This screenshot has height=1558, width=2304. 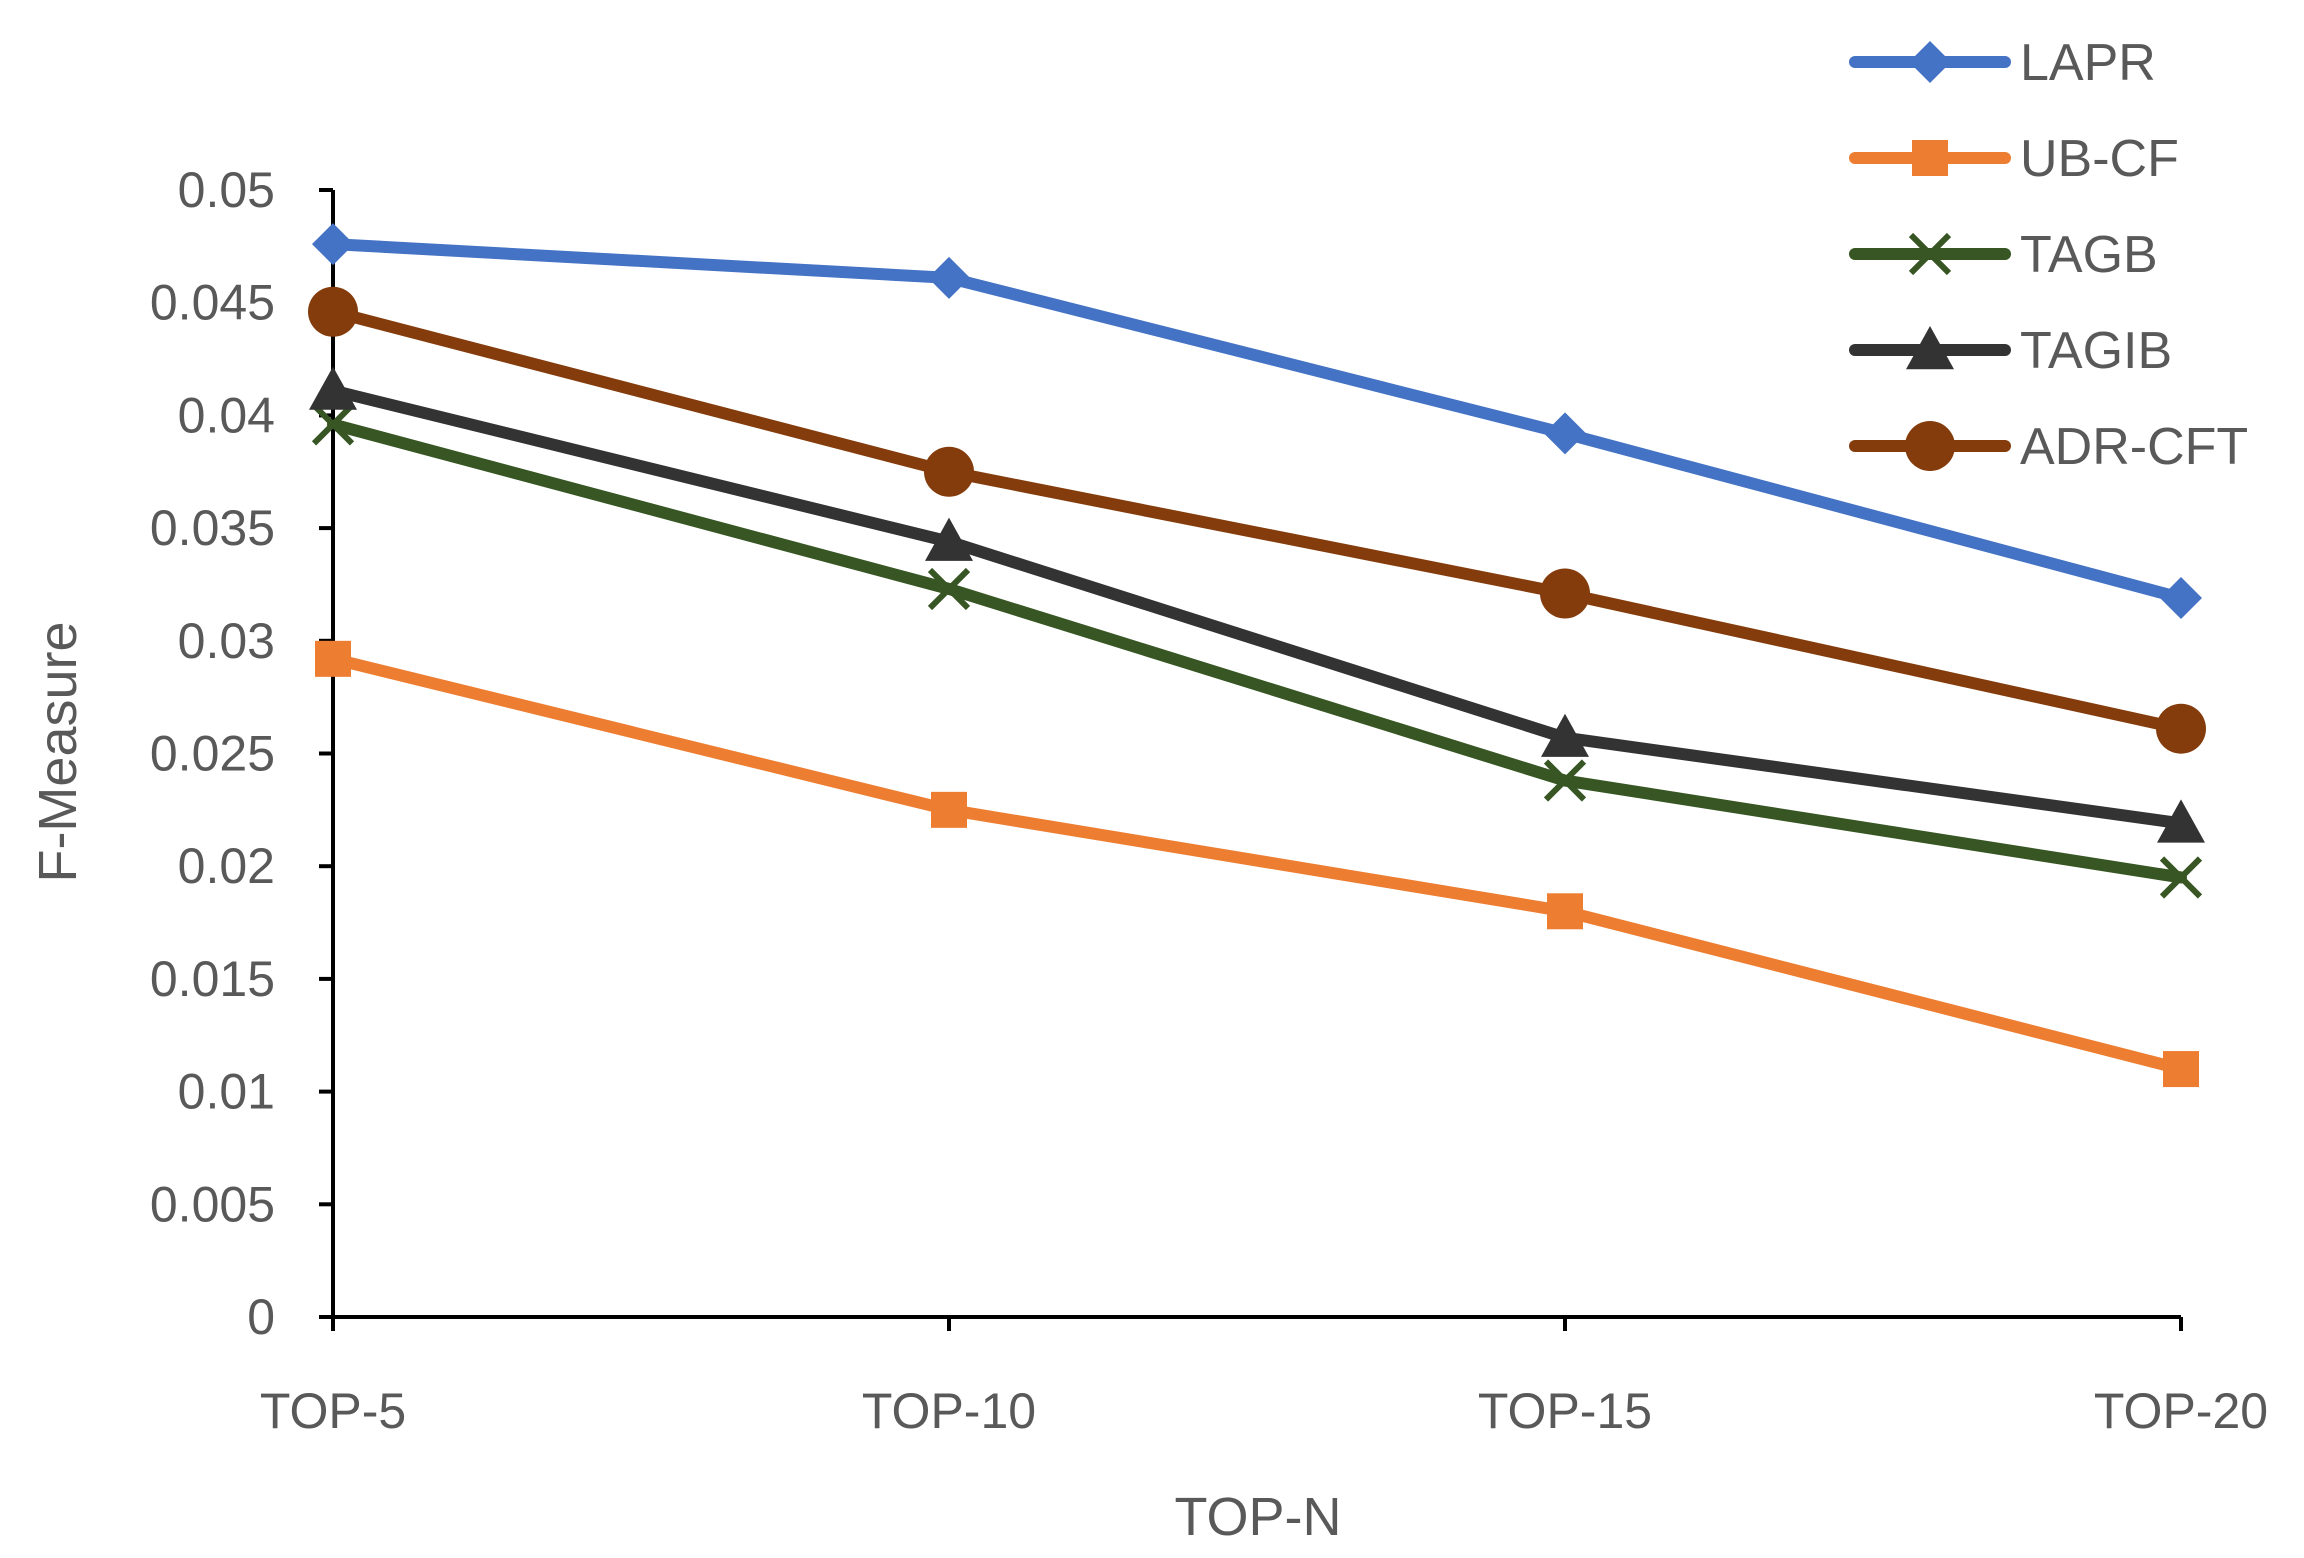 What do you see at coordinates (212, 979) in the screenshot?
I see `y-tick-label: 0.015` at bounding box center [212, 979].